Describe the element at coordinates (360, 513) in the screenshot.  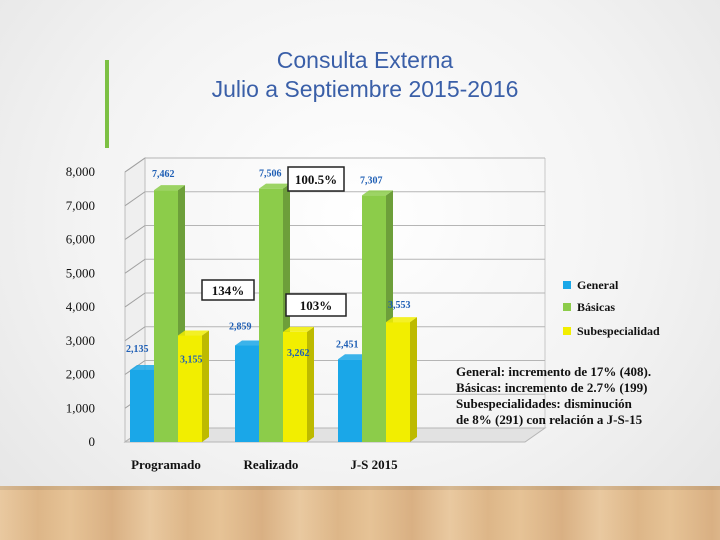
I see `wood-floor` at that location.